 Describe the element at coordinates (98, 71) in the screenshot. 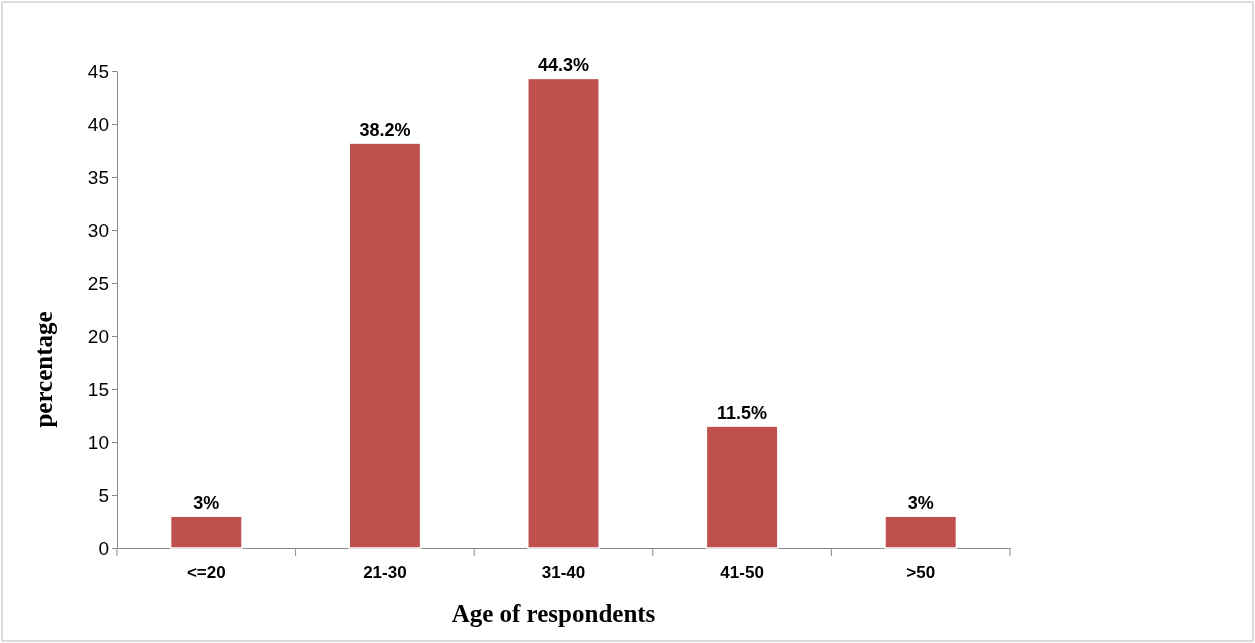

I see `y-tick-label: 45` at that location.